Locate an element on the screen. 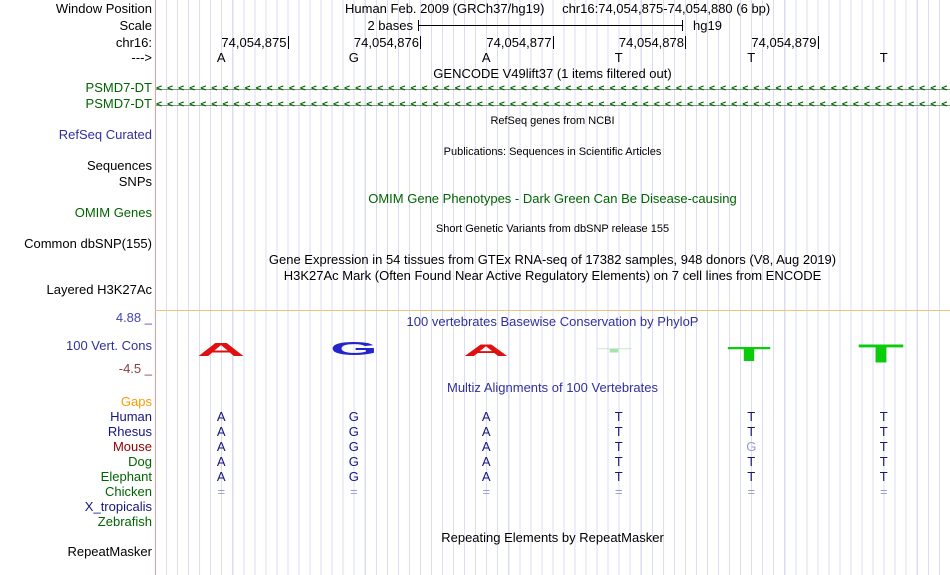 The height and width of the screenshot is (575, 950). species-label: Mouse is located at coordinates (132, 446).